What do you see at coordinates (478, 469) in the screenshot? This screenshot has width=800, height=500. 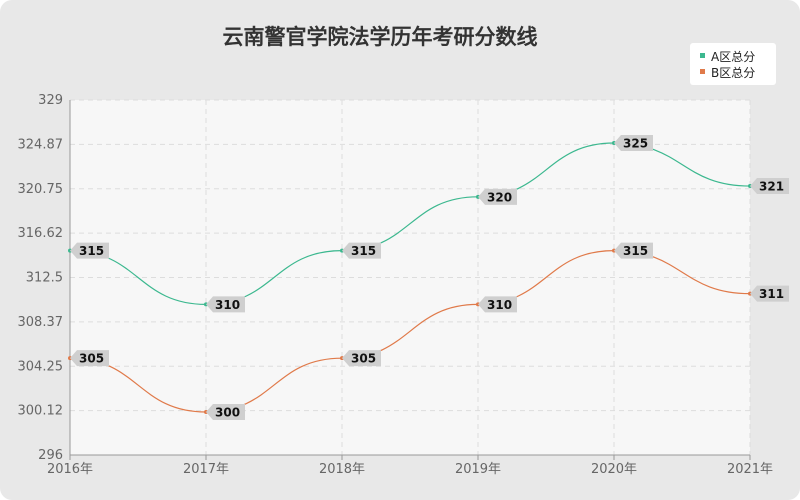 I see `x-tick-label: 2019年` at bounding box center [478, 469].